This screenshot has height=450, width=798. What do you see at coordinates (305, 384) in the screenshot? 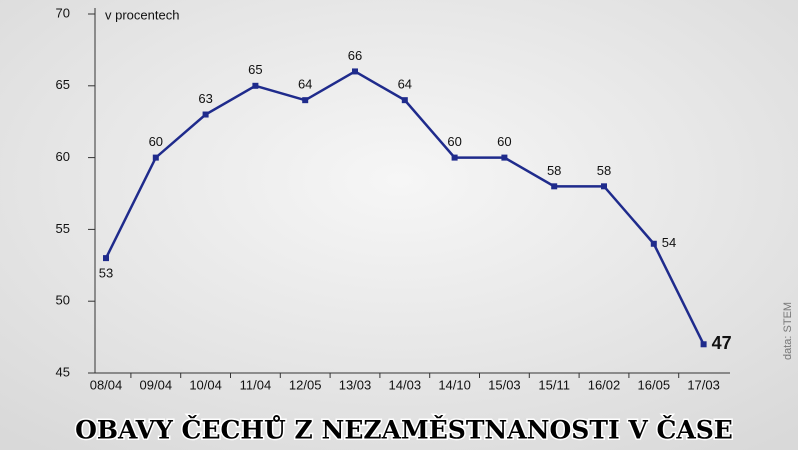
I see `x-tick-label: 12/05` at bounding box center [305, 384].